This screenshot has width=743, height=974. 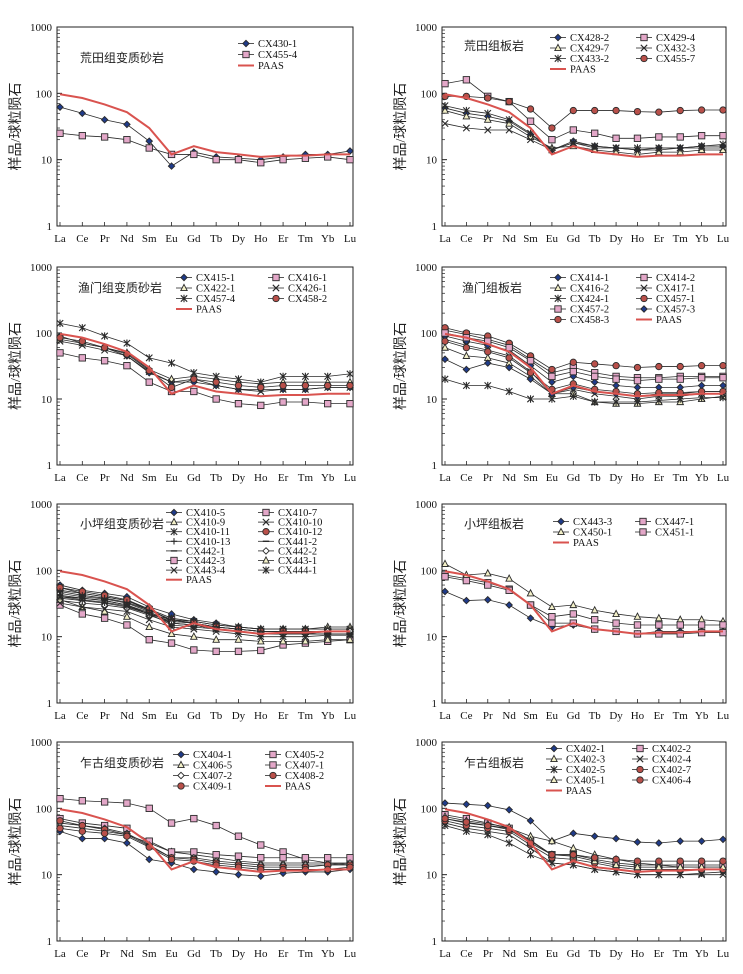 What do you see at coordinates (672, 760) in the screenshot?
I see `legend-label: CX402-4` at bounding box center [672, 760].